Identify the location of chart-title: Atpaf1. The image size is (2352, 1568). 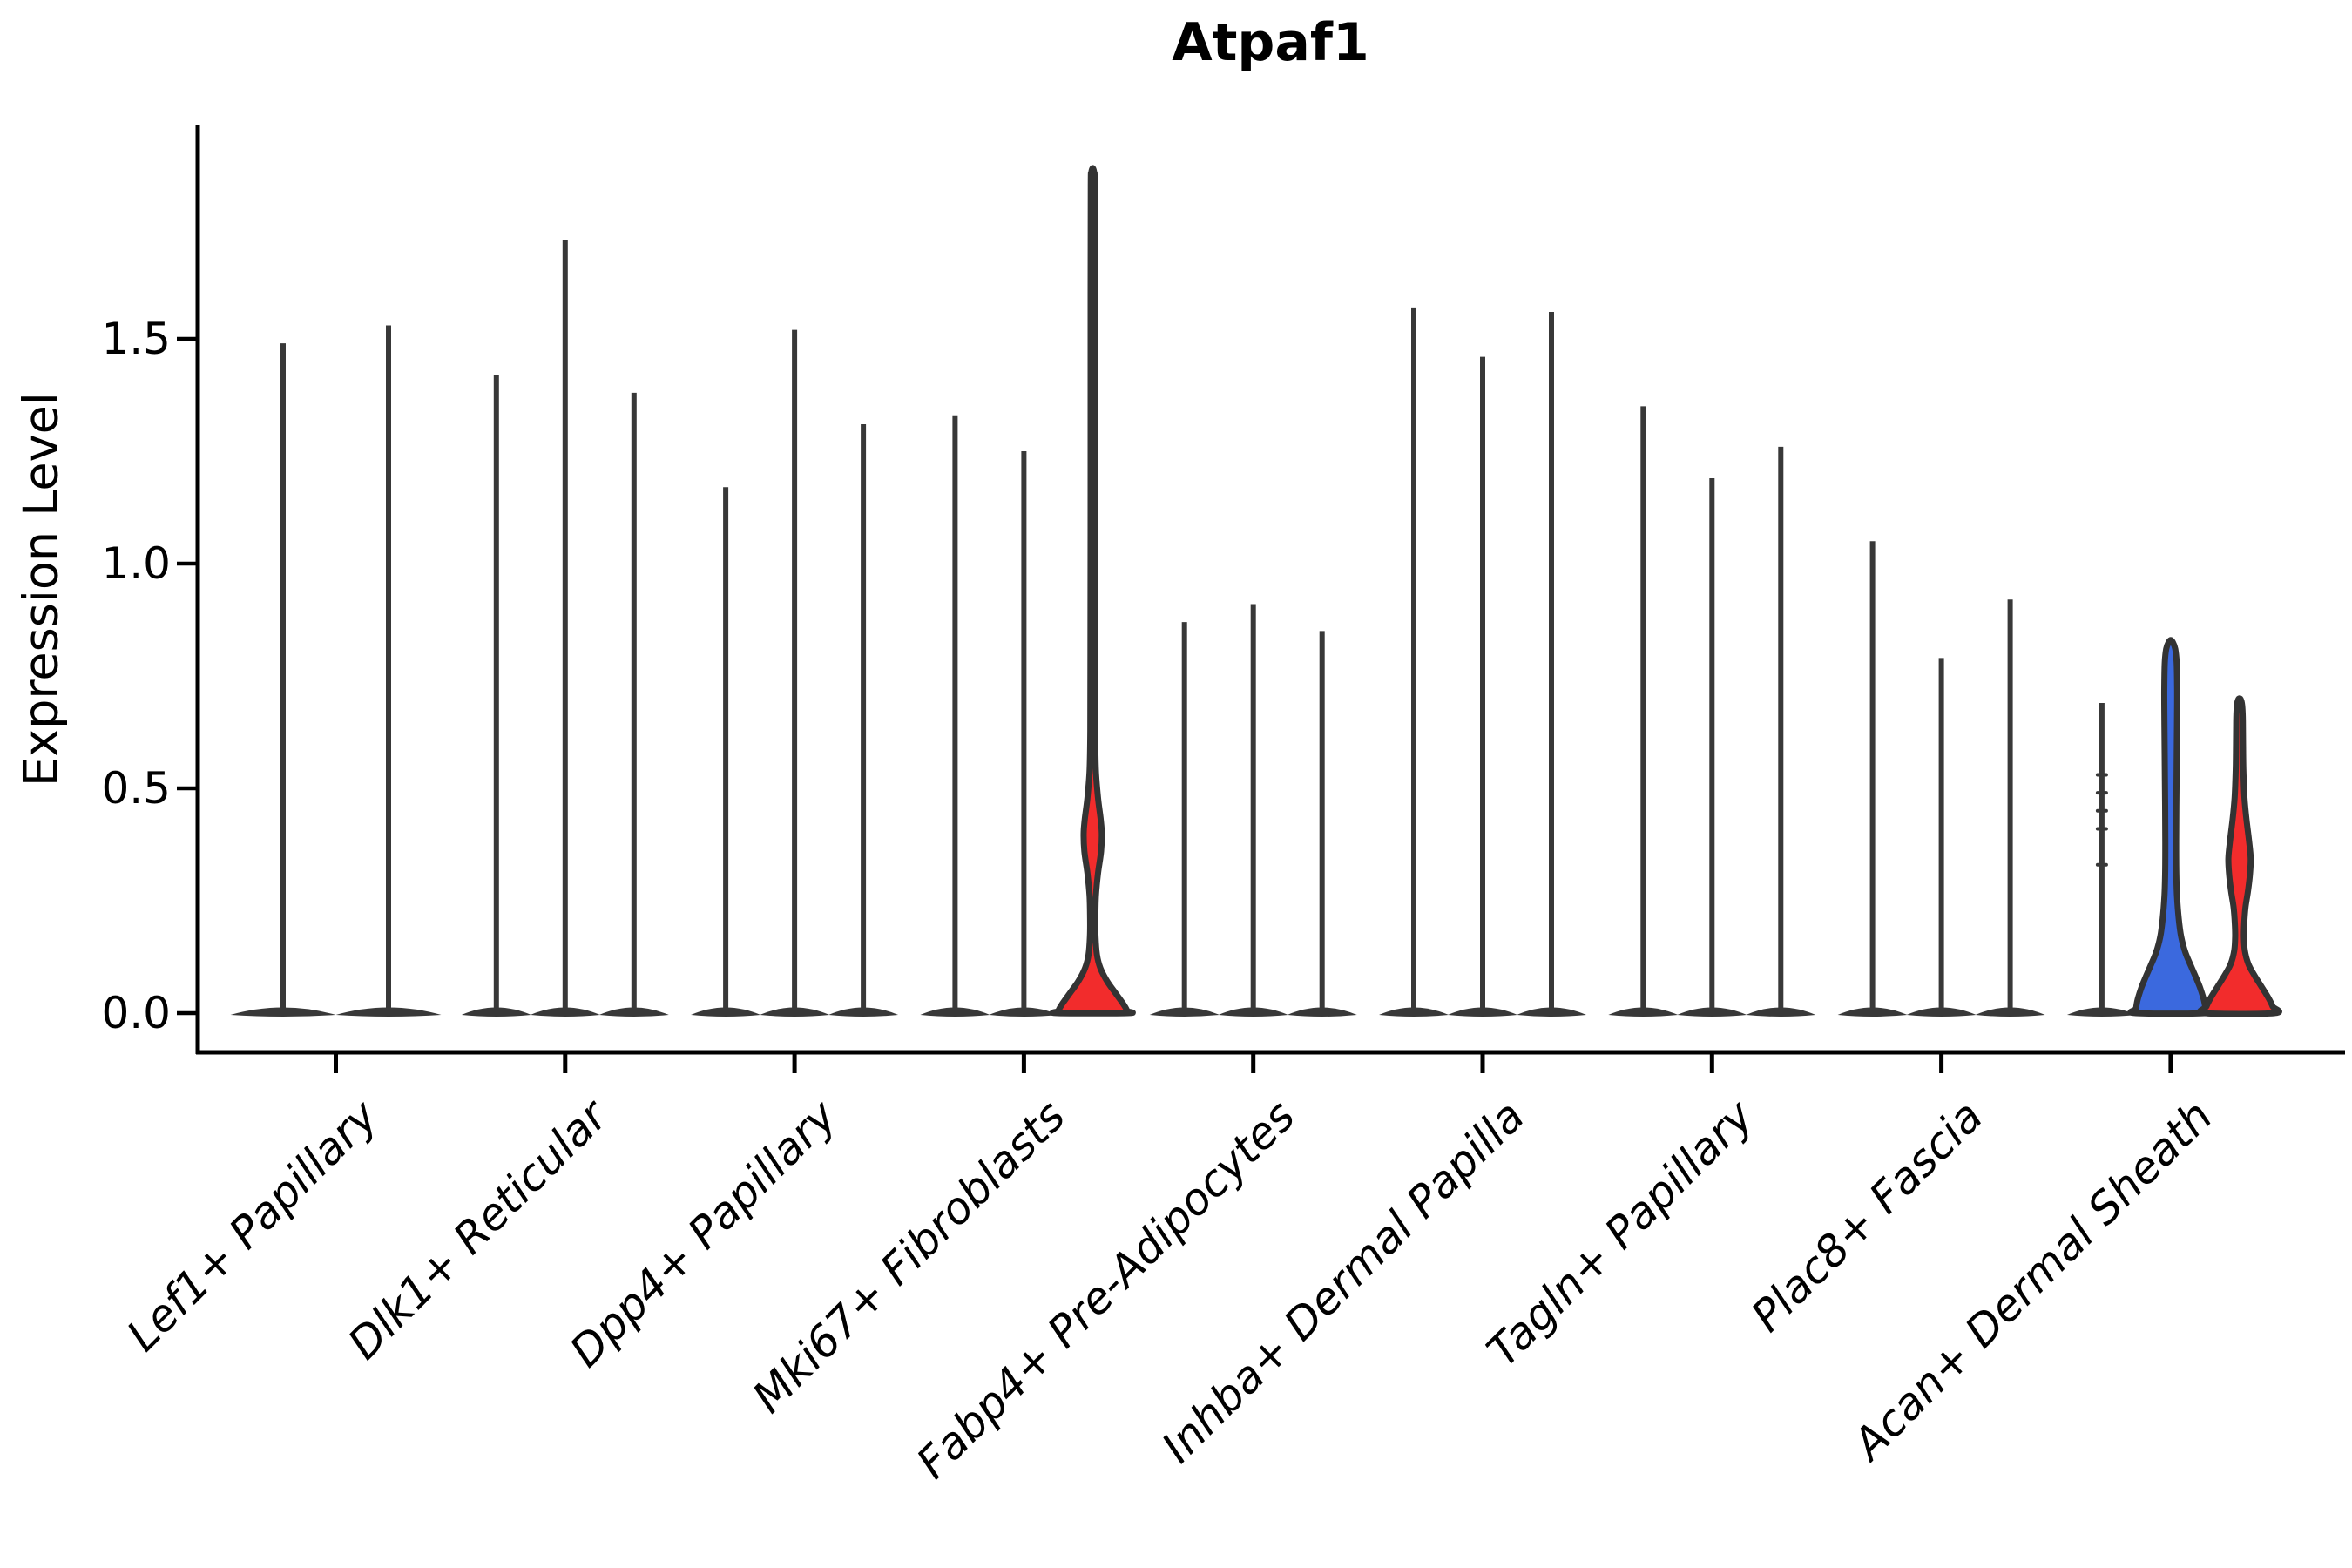
(1270, 42).